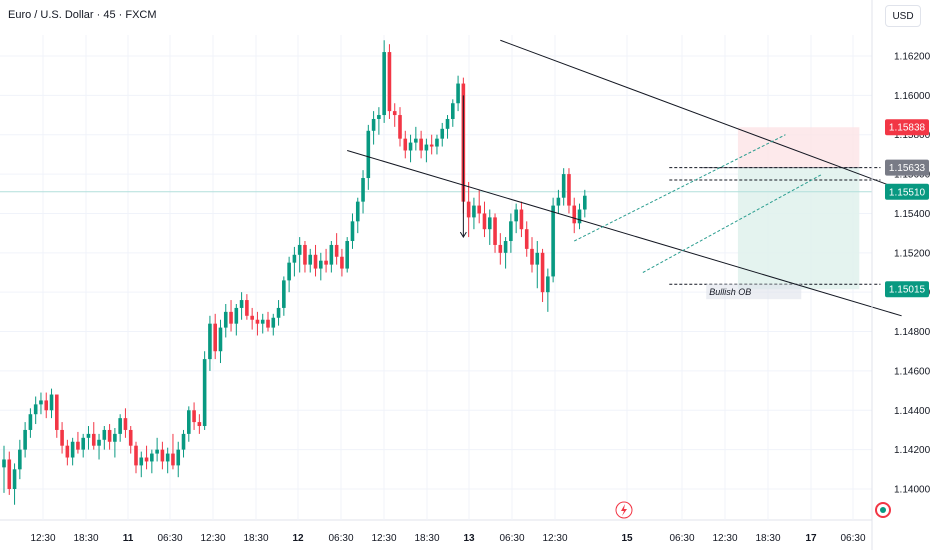 The width and height of the screenshot is (932, 550). Describe the element at coordinates (912, 450) in the screenshot. I see `y-tick-label: 1.14200` at that location.